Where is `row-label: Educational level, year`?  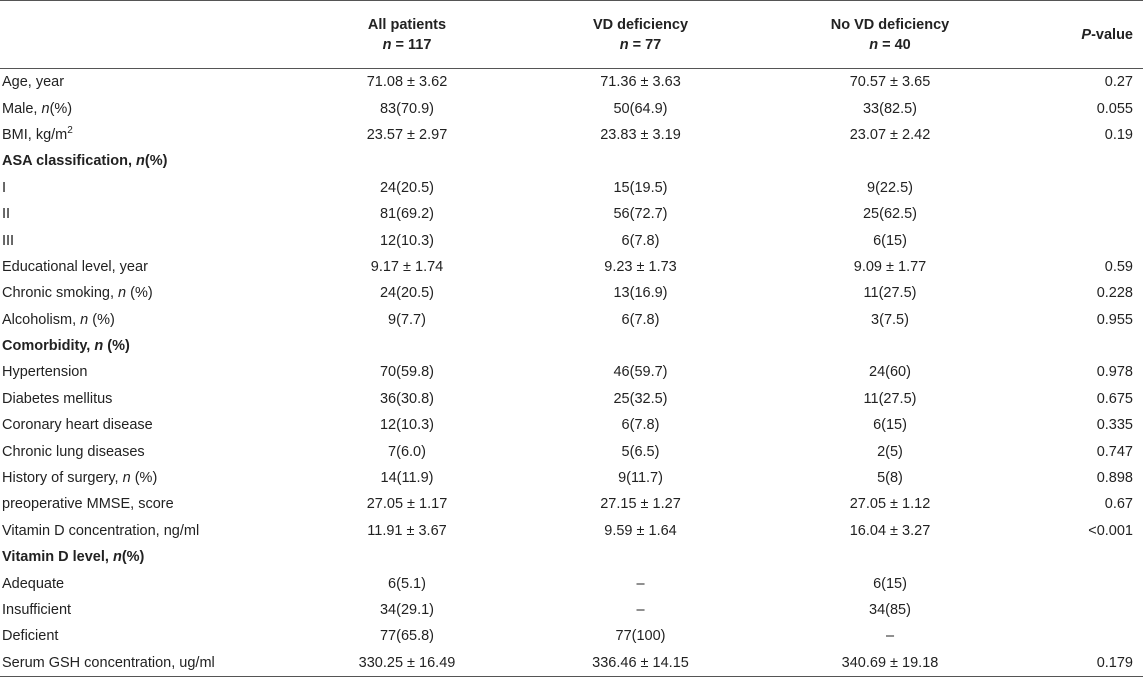 row-label: Educational level, year is located at coordinates (146, 267).